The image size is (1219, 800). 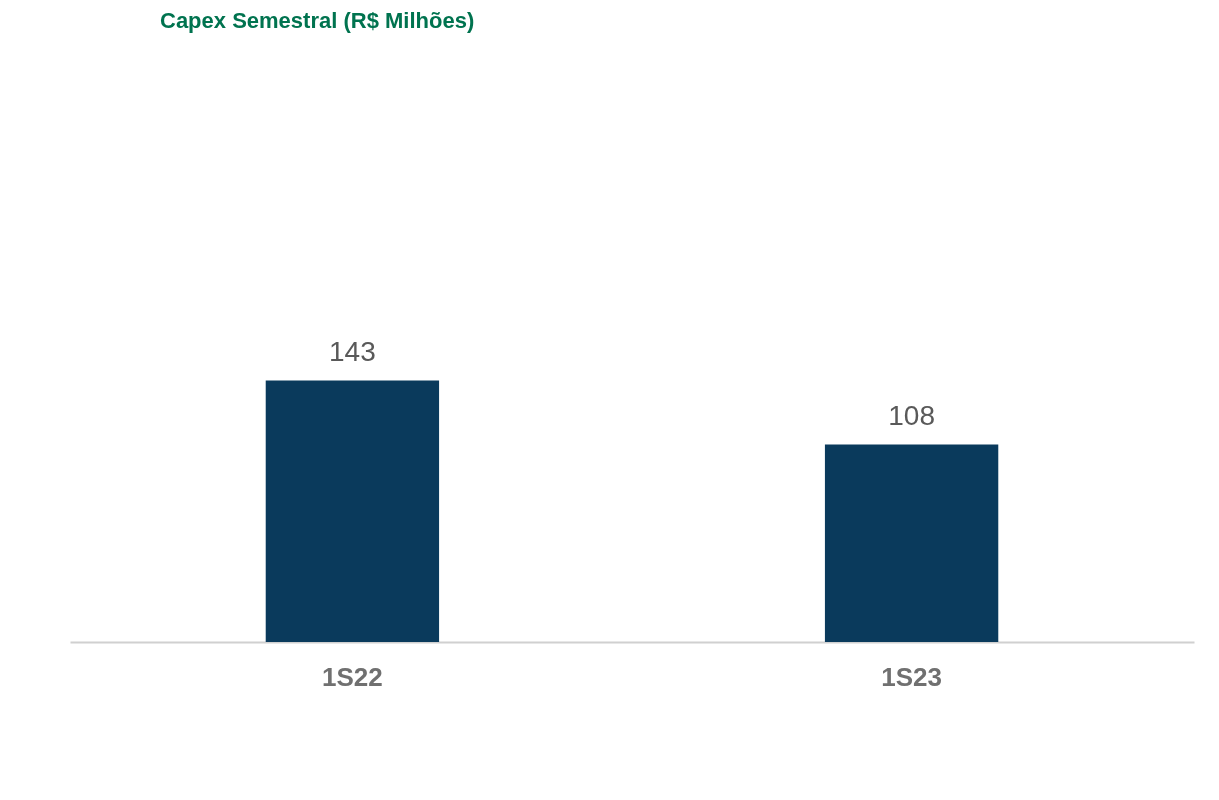 I want to click on data-label: 108, so click(x=911, y=415).